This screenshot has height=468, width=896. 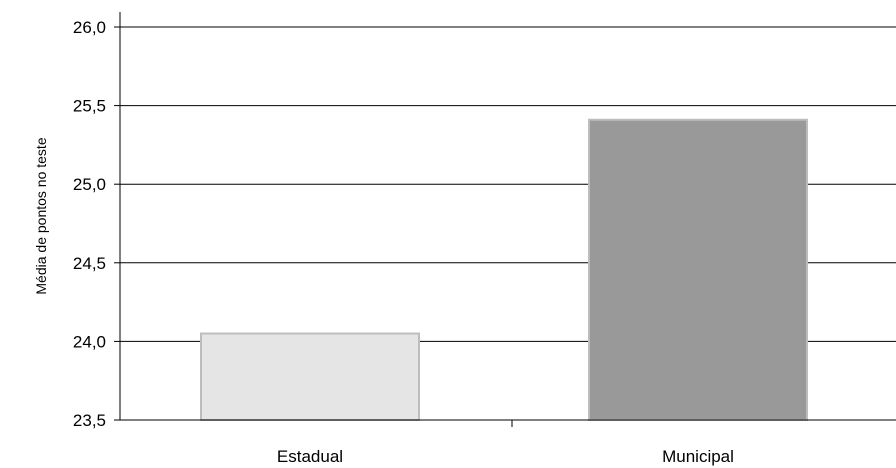 What do you see at coordinates (89, 106) in the screenshot?
I see `y-tick-label: 25,5` at bounding box center [89, 106].